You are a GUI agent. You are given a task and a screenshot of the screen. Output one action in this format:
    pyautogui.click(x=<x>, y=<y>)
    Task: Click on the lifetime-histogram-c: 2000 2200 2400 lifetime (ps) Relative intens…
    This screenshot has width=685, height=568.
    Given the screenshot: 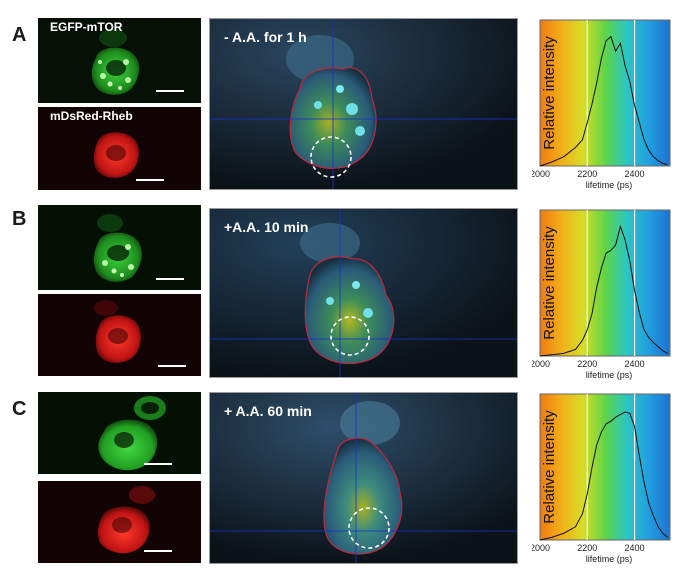 What is the action you would take?
    pyautogui.click(x=601, y=478)
    